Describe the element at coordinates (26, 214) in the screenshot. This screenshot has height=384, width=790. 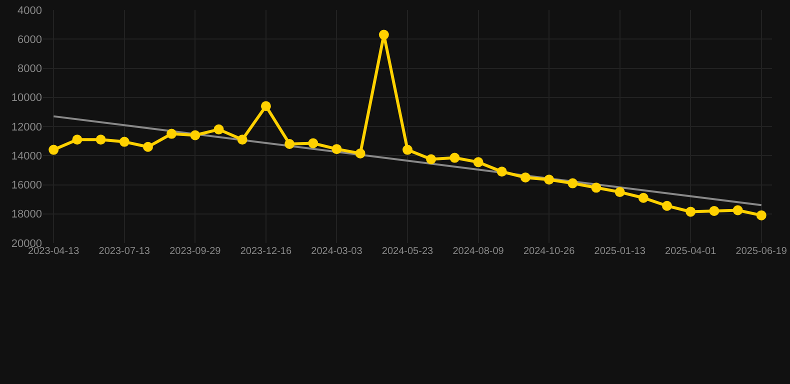
I see `y-tick-label: 18000` at that location.